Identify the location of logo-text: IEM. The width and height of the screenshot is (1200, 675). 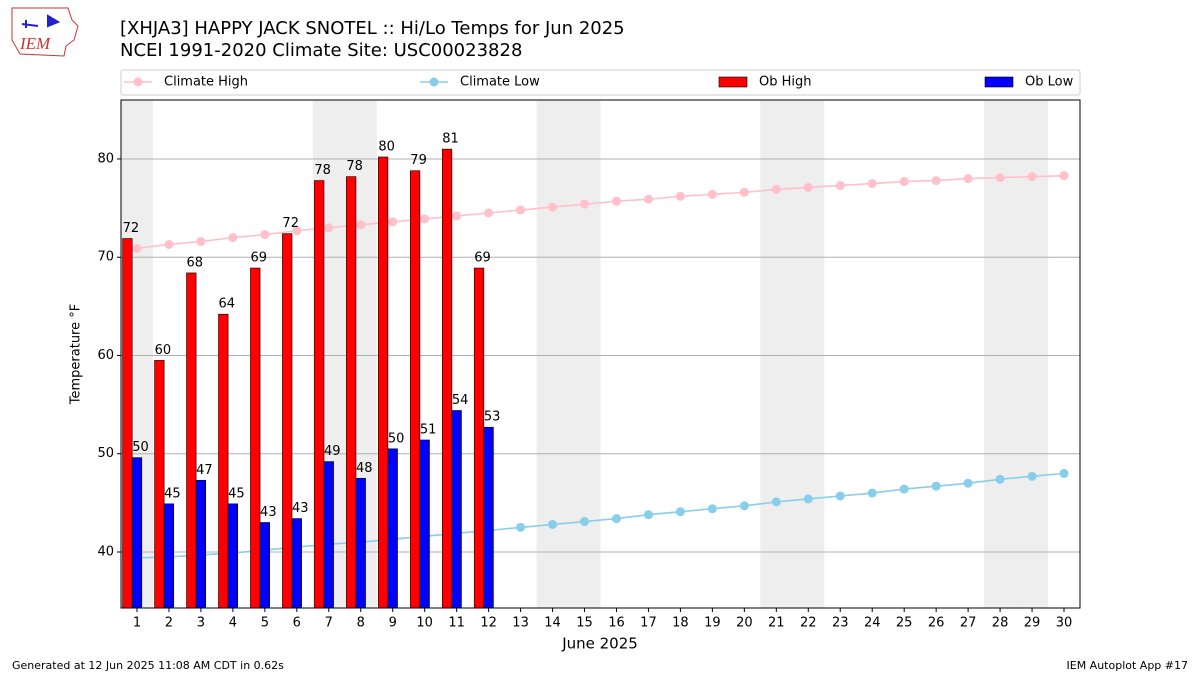
(35, 43).